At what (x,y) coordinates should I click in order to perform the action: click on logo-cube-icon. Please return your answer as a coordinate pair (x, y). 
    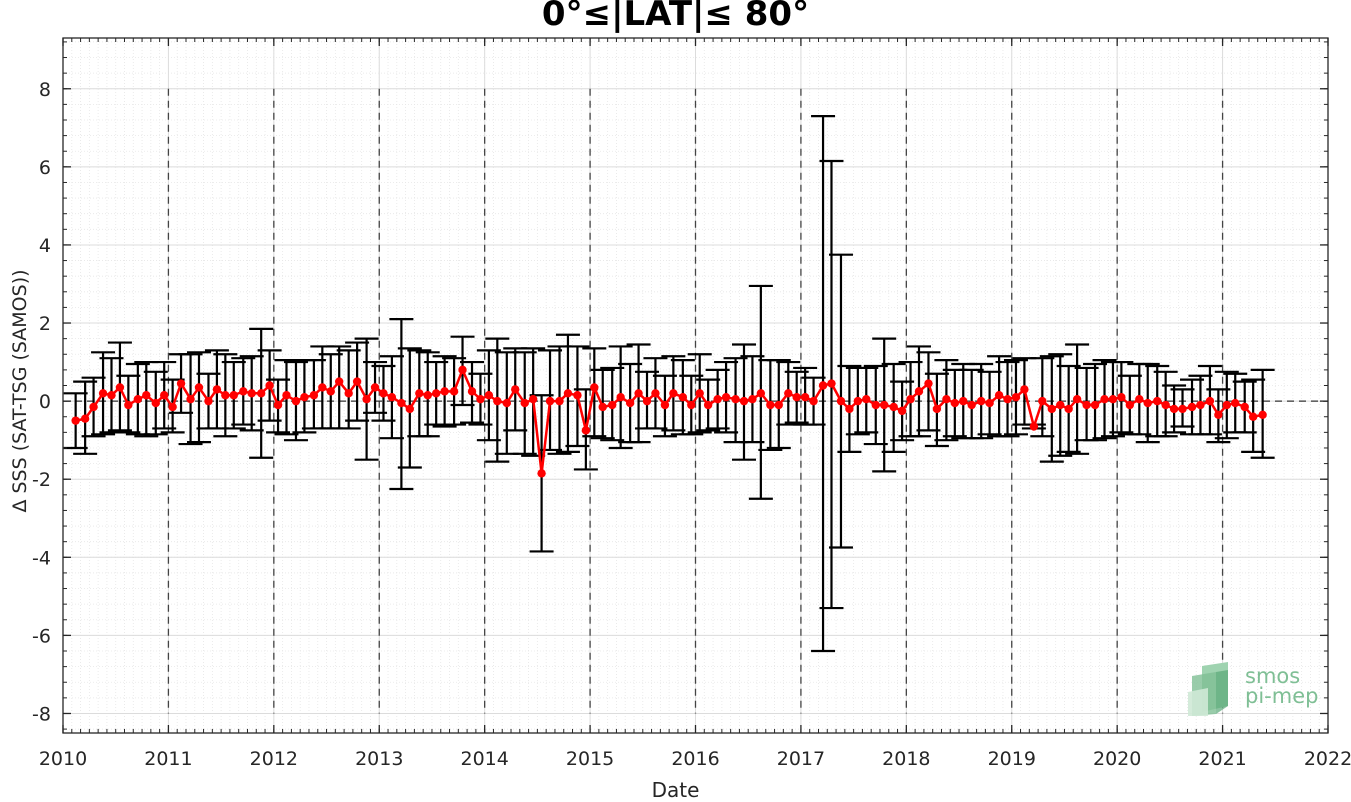
    Looking at the image, I should click on (1208, 689).